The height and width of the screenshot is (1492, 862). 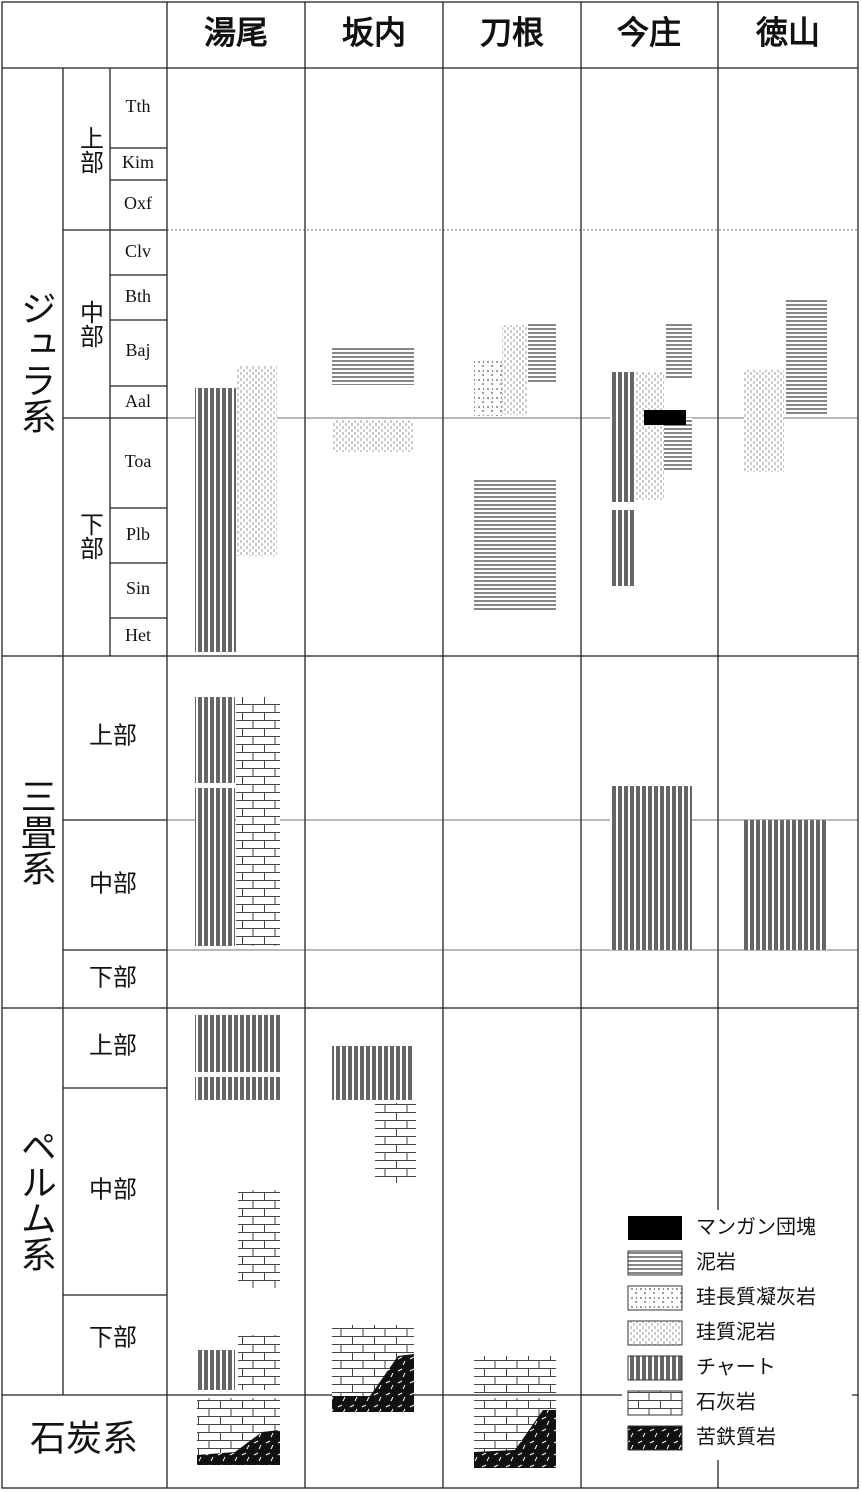 I want to click on system: 石炭系, so click(x=84, y=1438).